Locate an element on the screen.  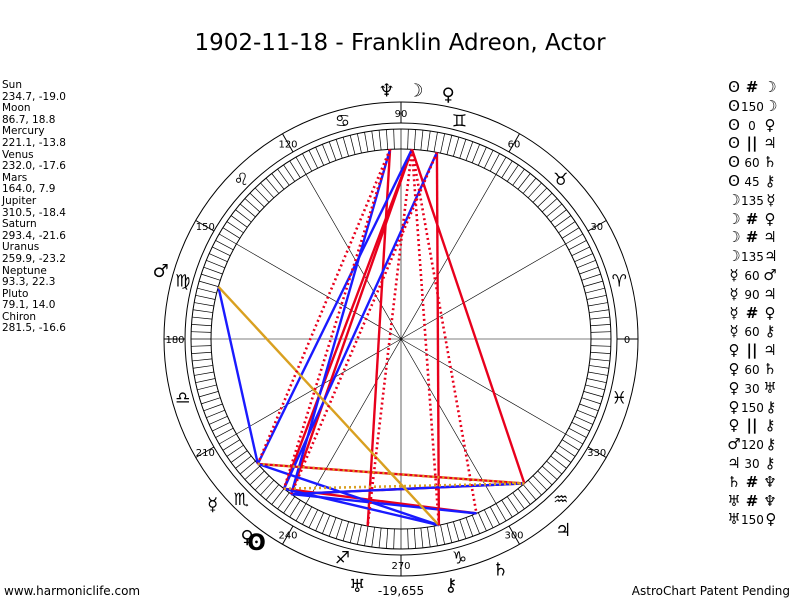
degree-label-90: 90 is located at coordinates (401, 114).